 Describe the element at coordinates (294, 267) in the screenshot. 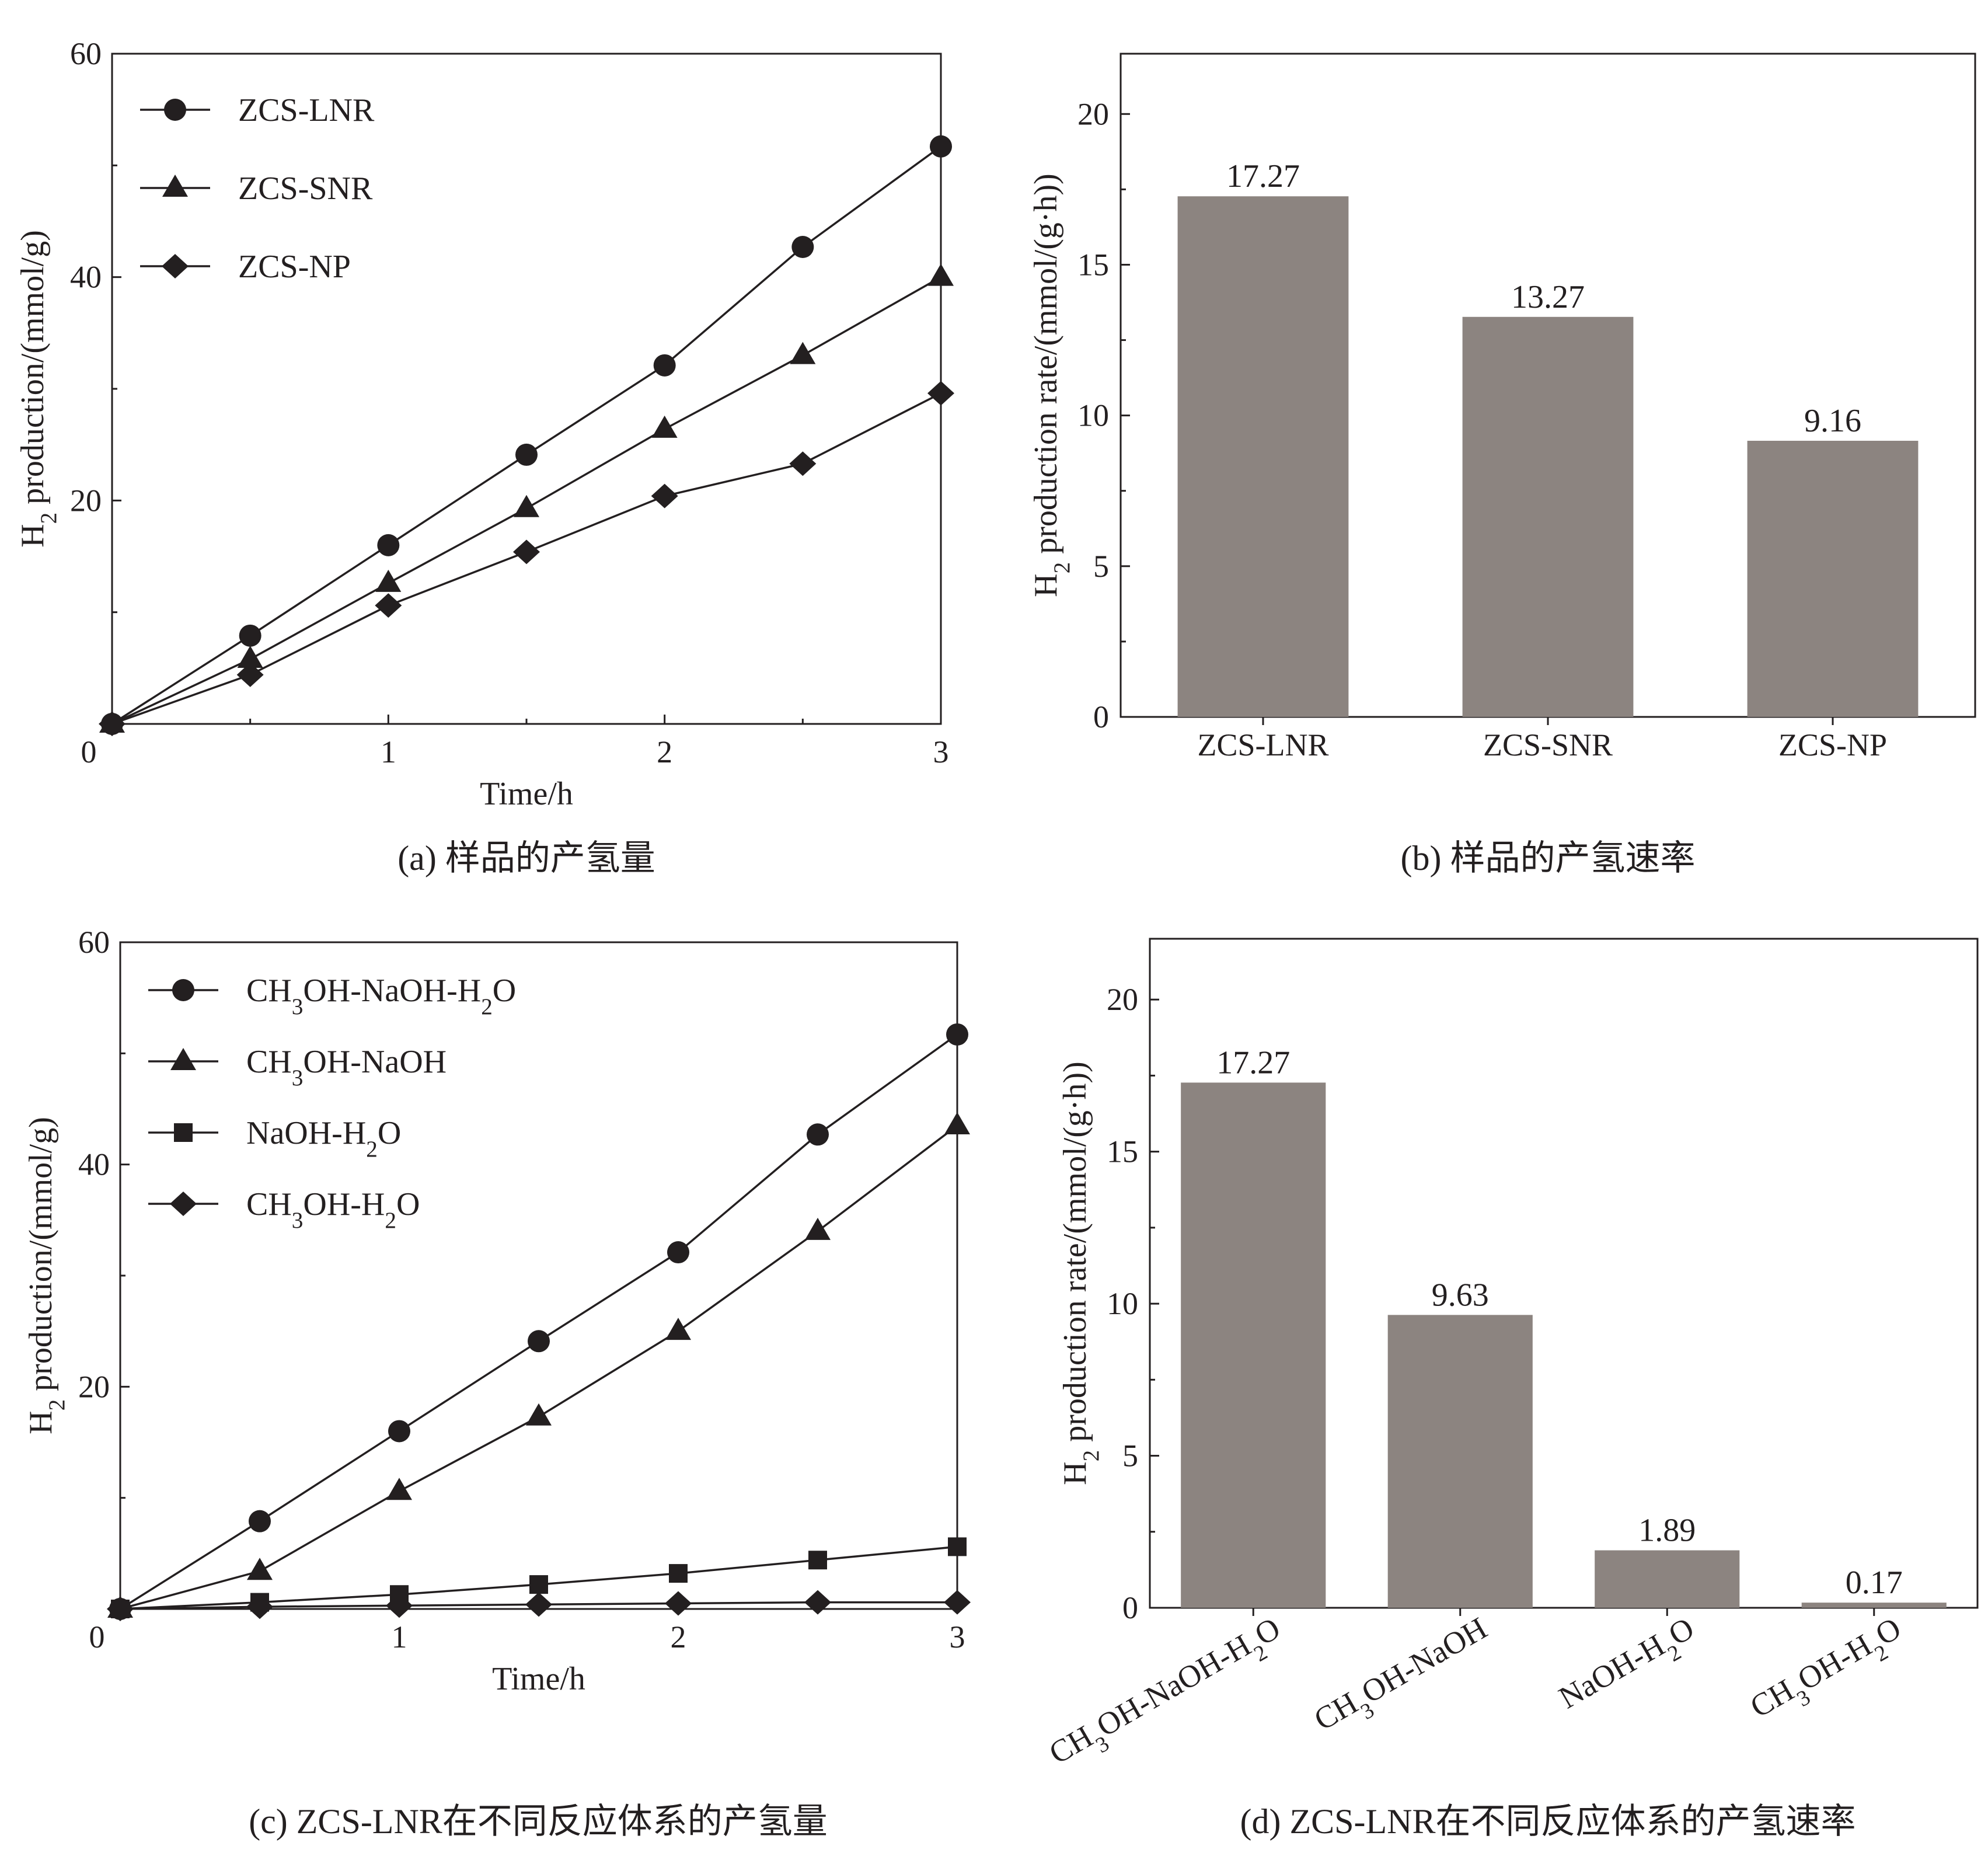

I see `legend-entry: ZCS-NP` at that location.